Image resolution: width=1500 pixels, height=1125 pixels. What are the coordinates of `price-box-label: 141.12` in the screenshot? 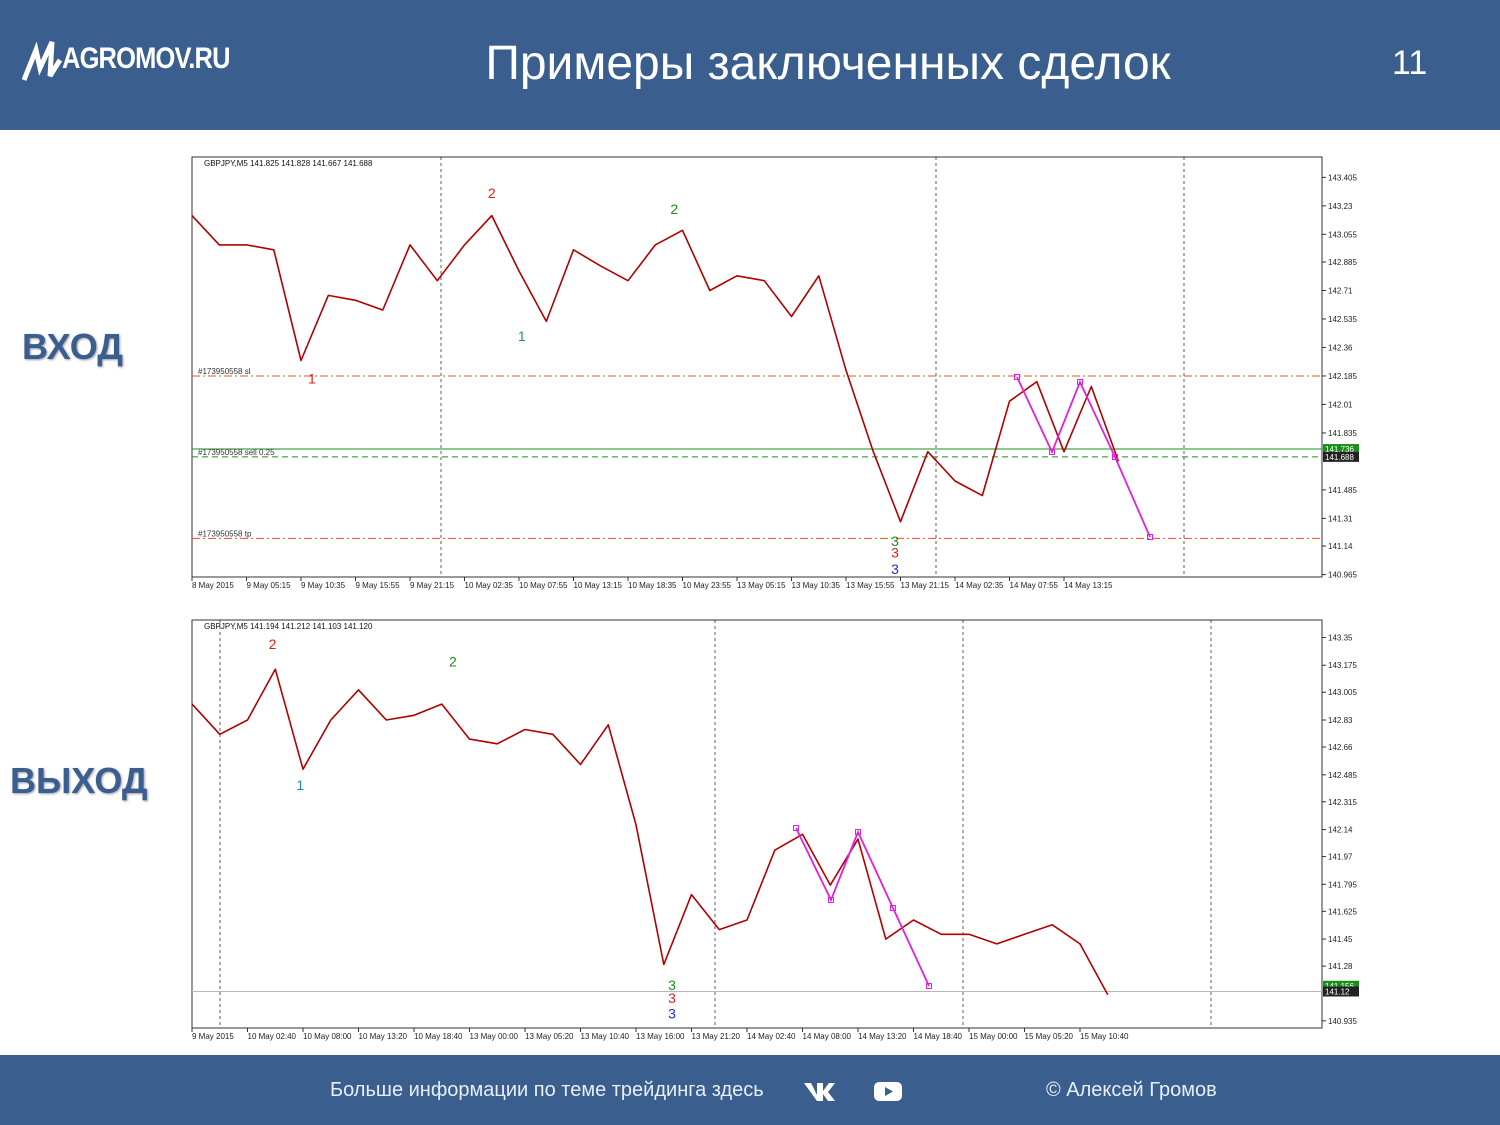 It's located at (1337, 991).